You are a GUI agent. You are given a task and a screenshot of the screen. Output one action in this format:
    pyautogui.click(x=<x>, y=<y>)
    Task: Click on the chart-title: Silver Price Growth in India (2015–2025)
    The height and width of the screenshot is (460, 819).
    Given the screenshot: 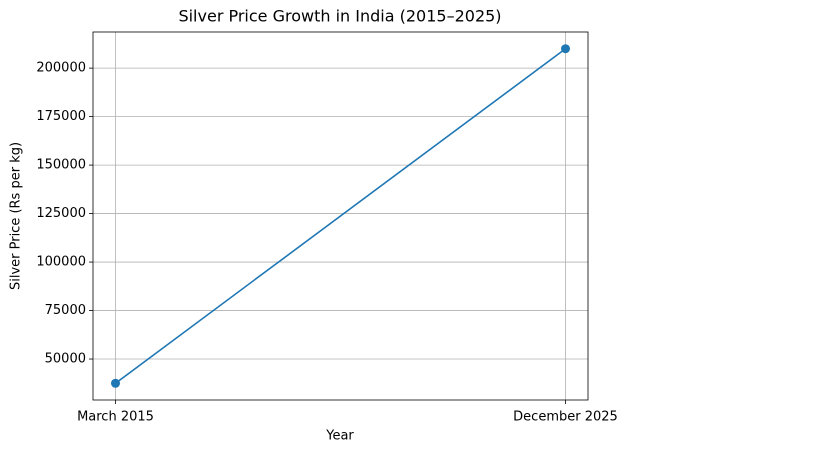 What is the action you would take?
    pyautogui.click(x=339, y=16)
    